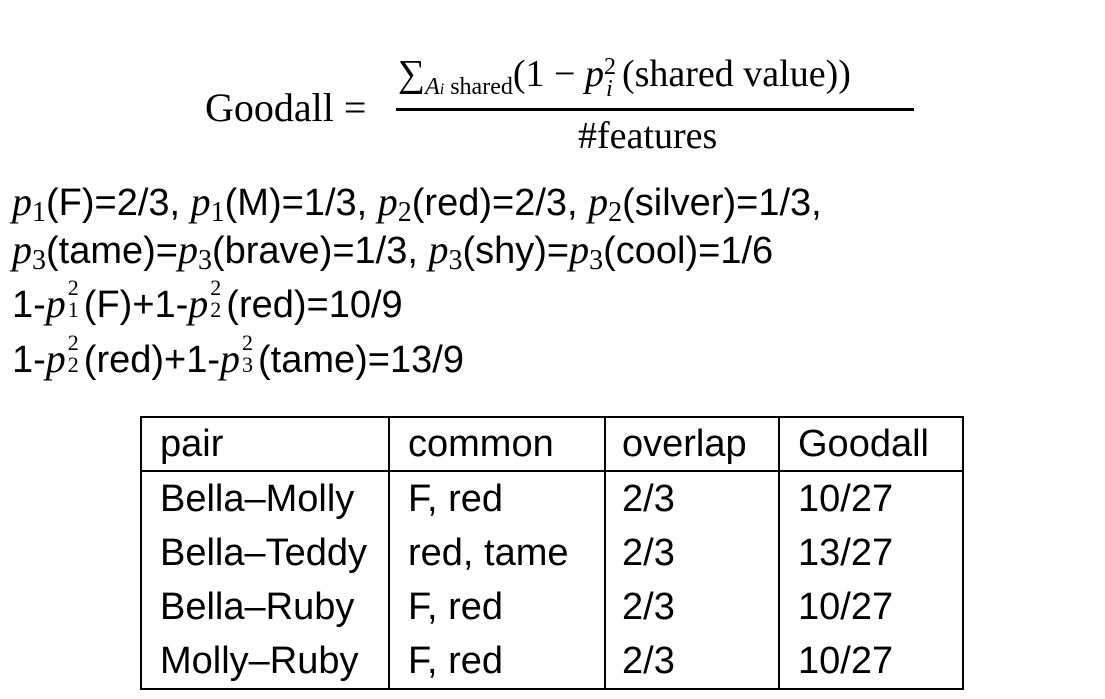 The image size is (1105, 699). Describe the element at coordinates (469, 87) in the screenshot. I see `sum-index: Ai shared` at that location.